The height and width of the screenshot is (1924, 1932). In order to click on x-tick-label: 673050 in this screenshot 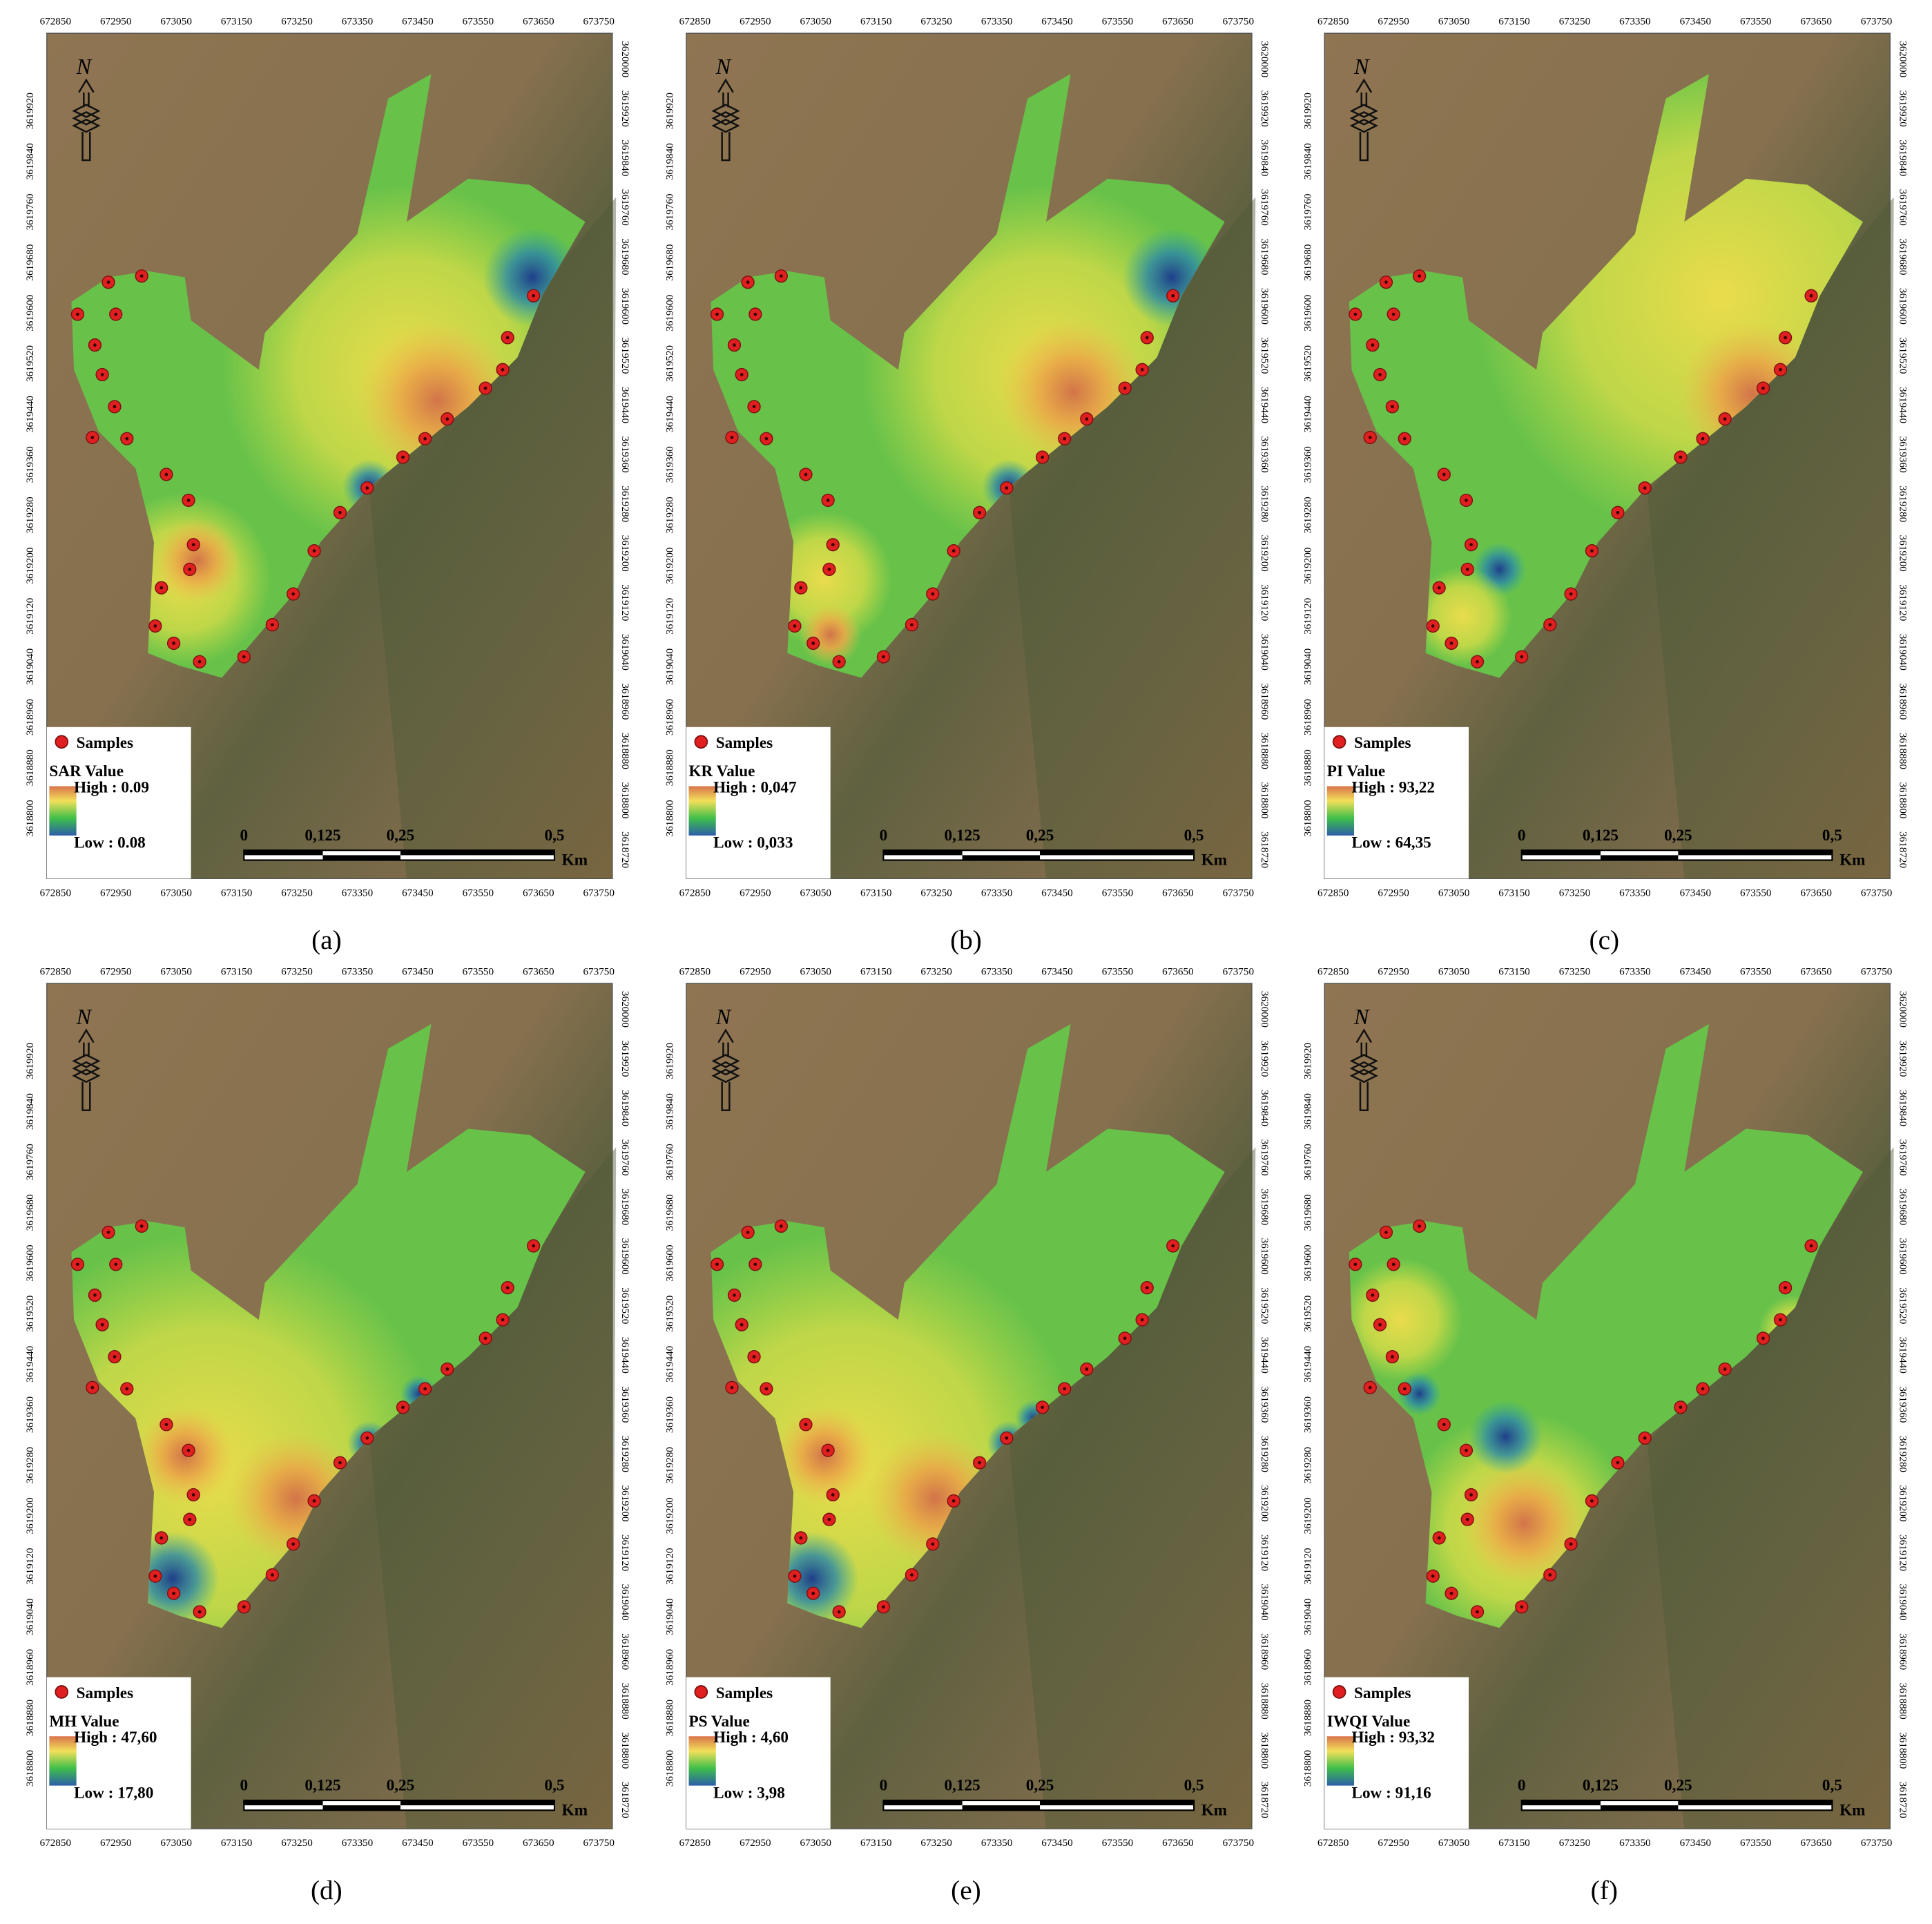, I will do `click(1453, 971)`.